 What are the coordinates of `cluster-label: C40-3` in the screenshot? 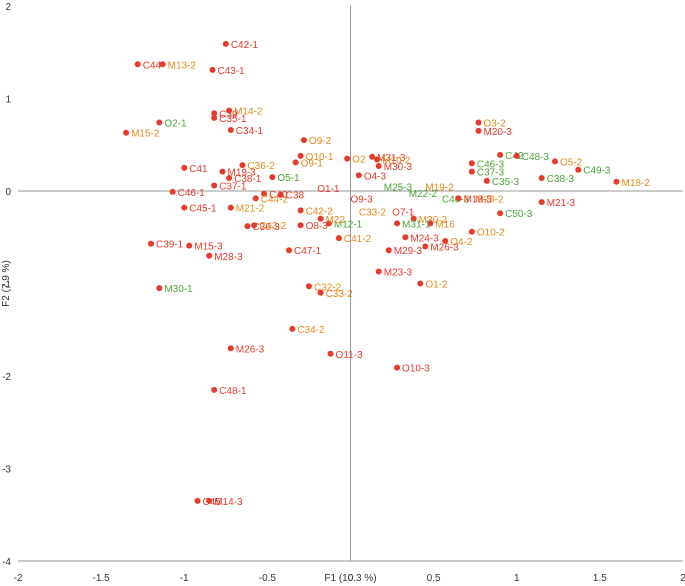 It's located at (456, 199).